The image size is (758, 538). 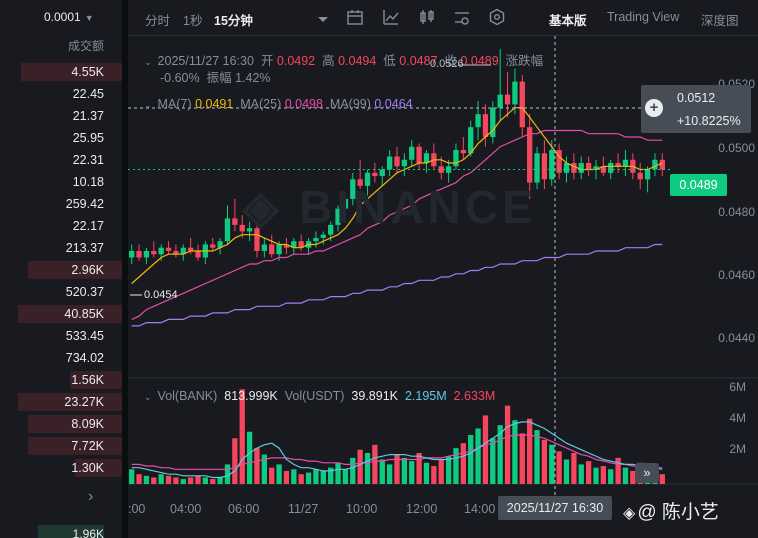 What do you see at coordinates (390, 207) in the screenshot?
I see `exchange-watermark: ◈ BINANCE` at bounding box center [390, 207].